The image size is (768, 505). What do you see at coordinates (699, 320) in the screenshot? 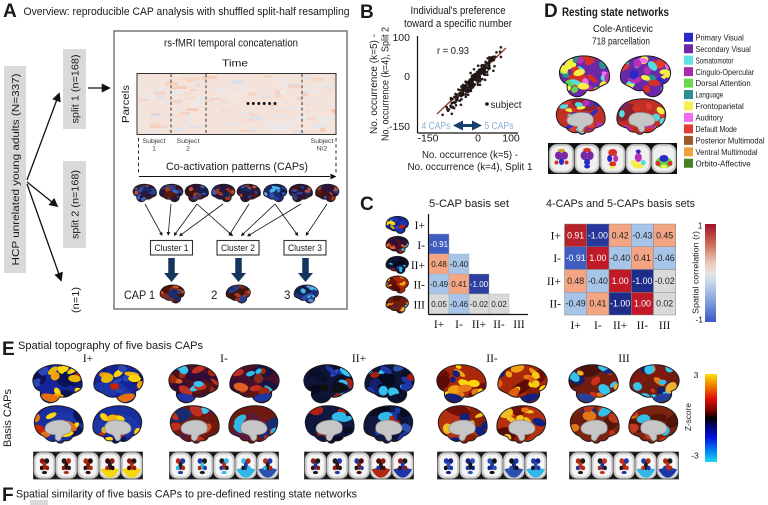
I see `svg-text: -1` at bounding box center [699, 320].